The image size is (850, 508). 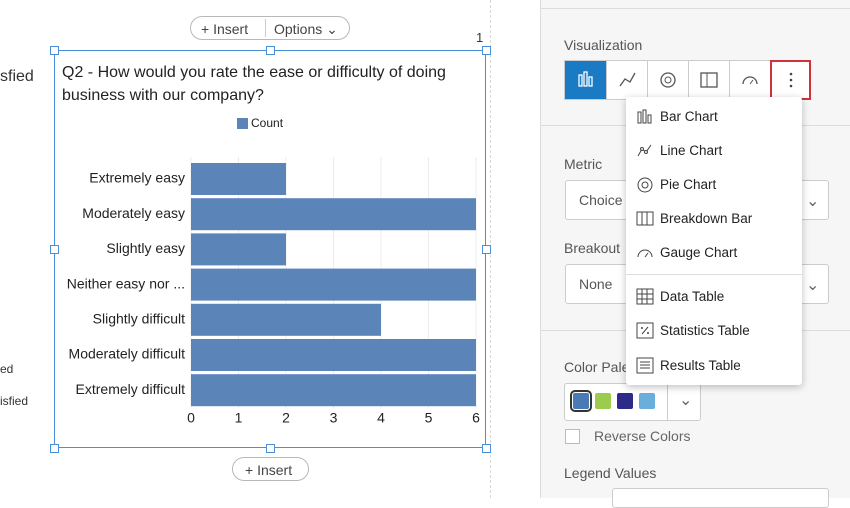 I want to click on viz-buttons, so click(x=687, y=80).